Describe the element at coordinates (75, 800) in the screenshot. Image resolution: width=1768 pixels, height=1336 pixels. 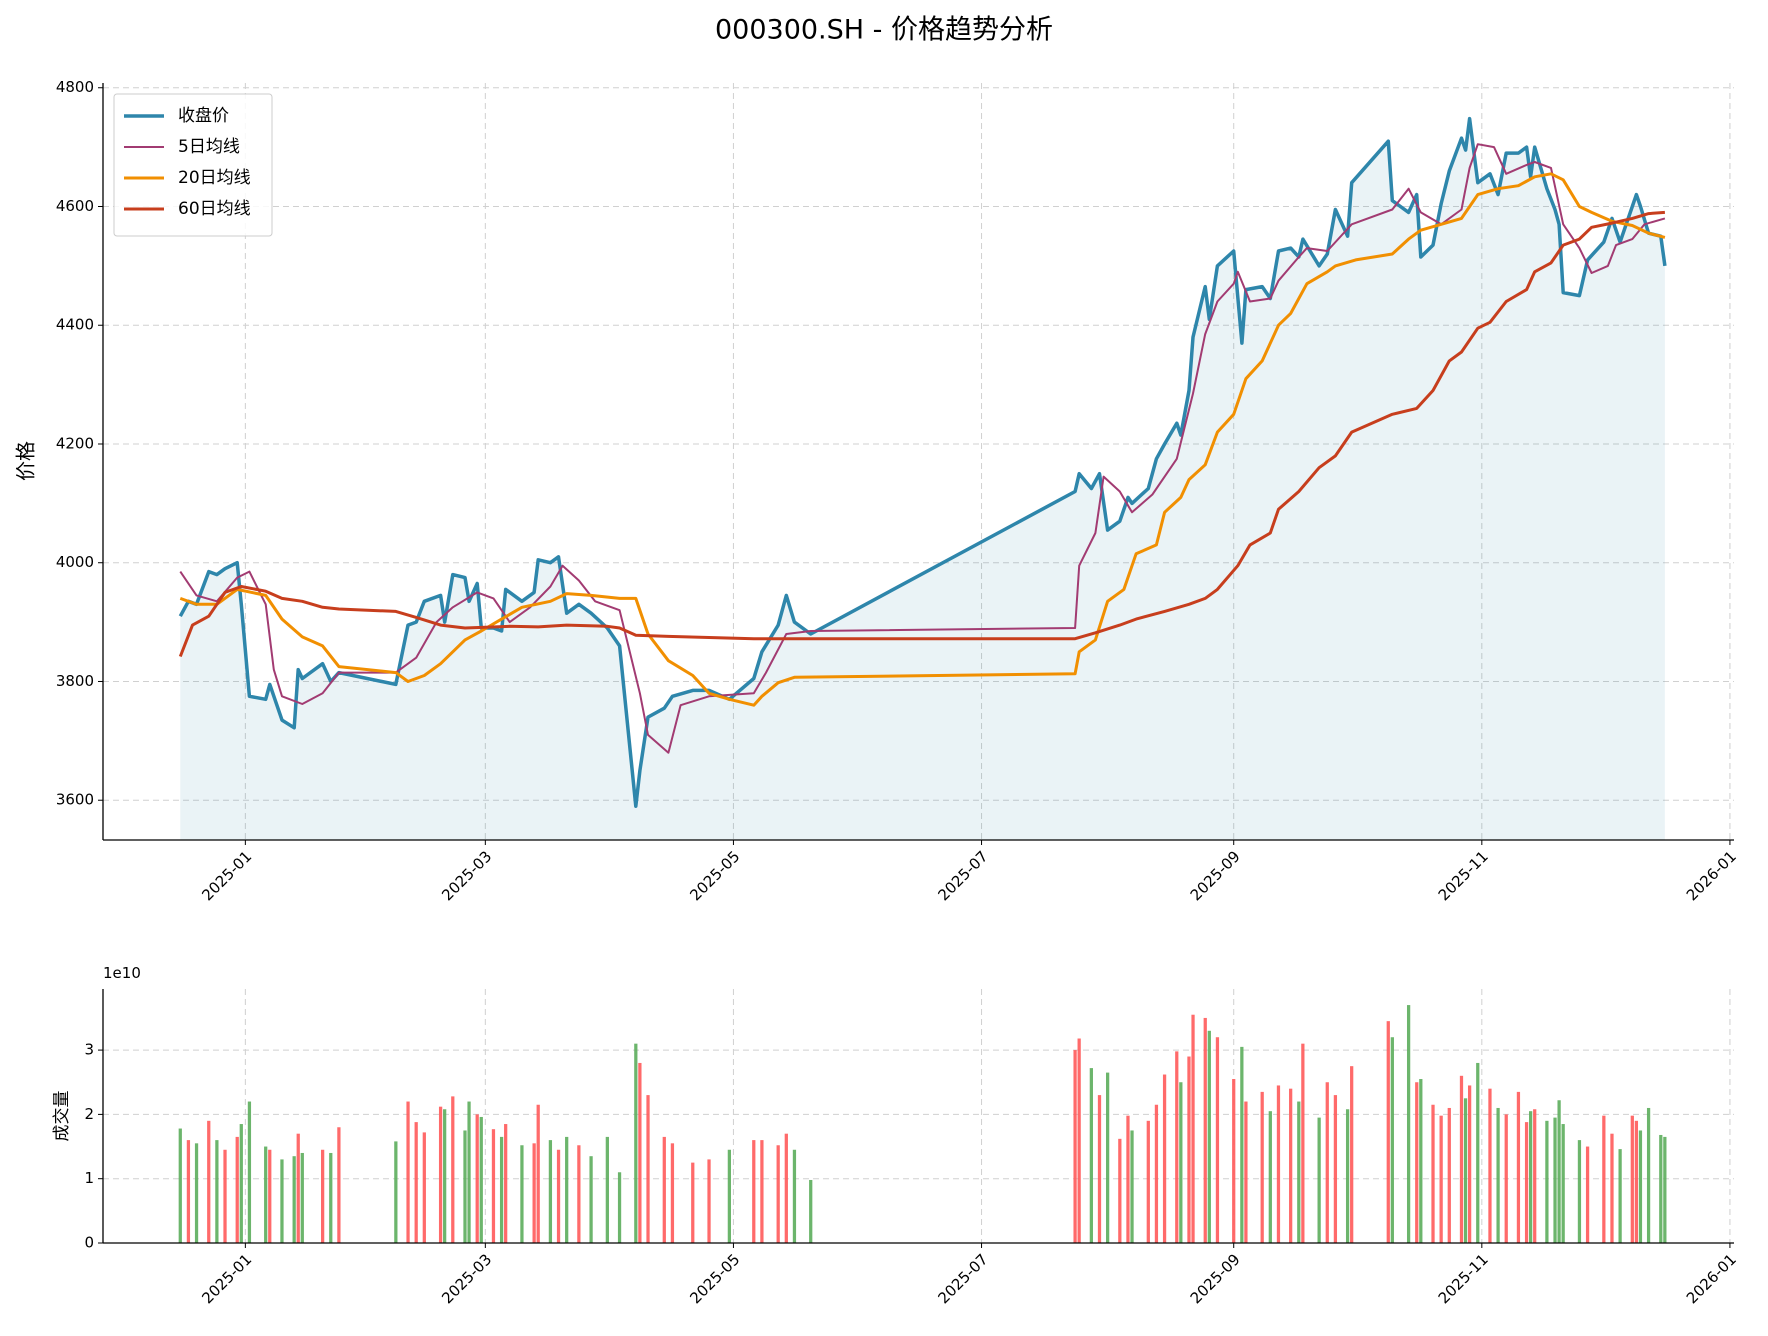
I see `y-tick-label: 3600` at that location.